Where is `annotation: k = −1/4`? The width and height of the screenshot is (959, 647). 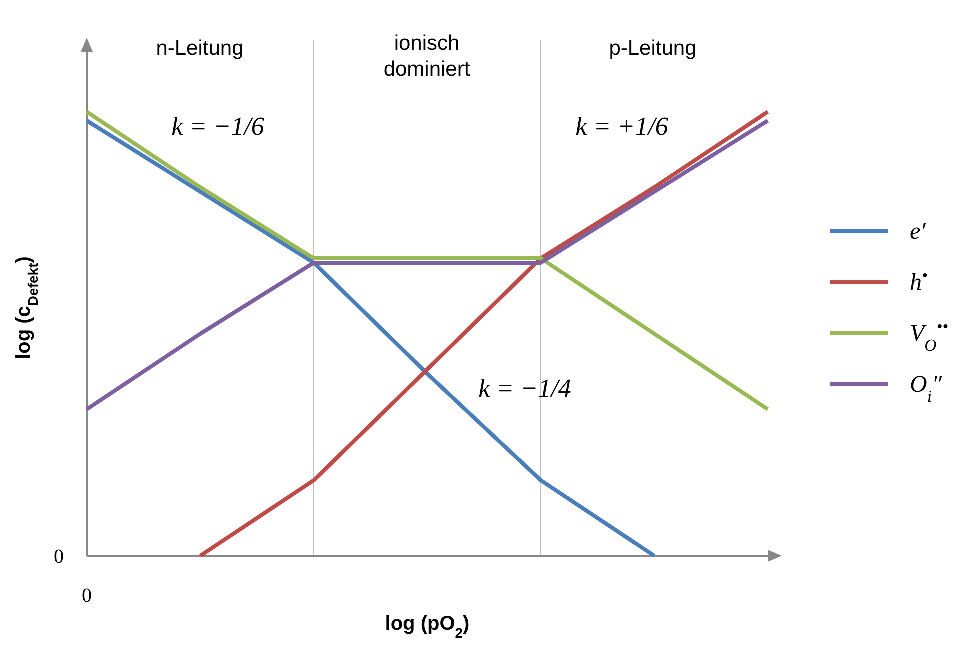
annotation: k = −1/4 is located at coordinates (525, 388).